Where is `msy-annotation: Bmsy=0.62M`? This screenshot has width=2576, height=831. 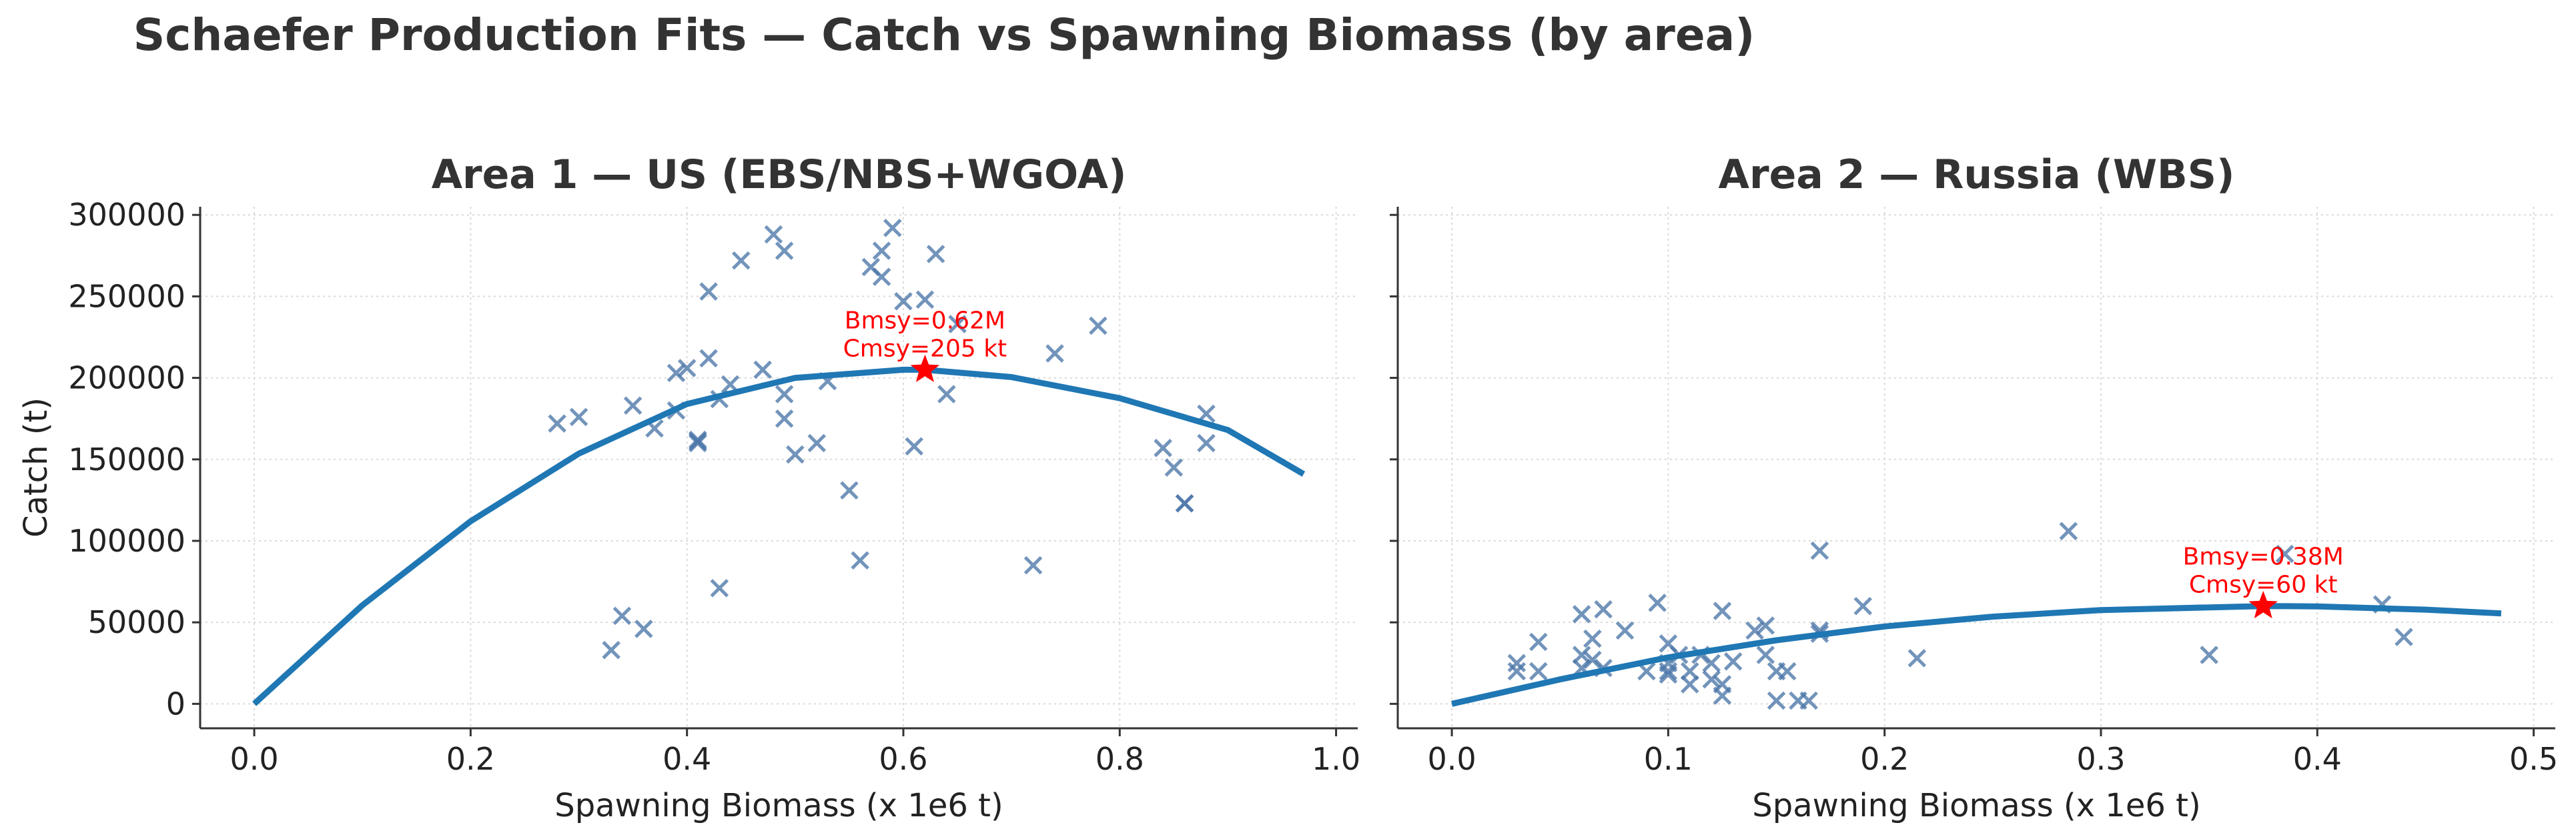 msy-annotation: Bmsy=0.62M is located at coordinates (925, 320).